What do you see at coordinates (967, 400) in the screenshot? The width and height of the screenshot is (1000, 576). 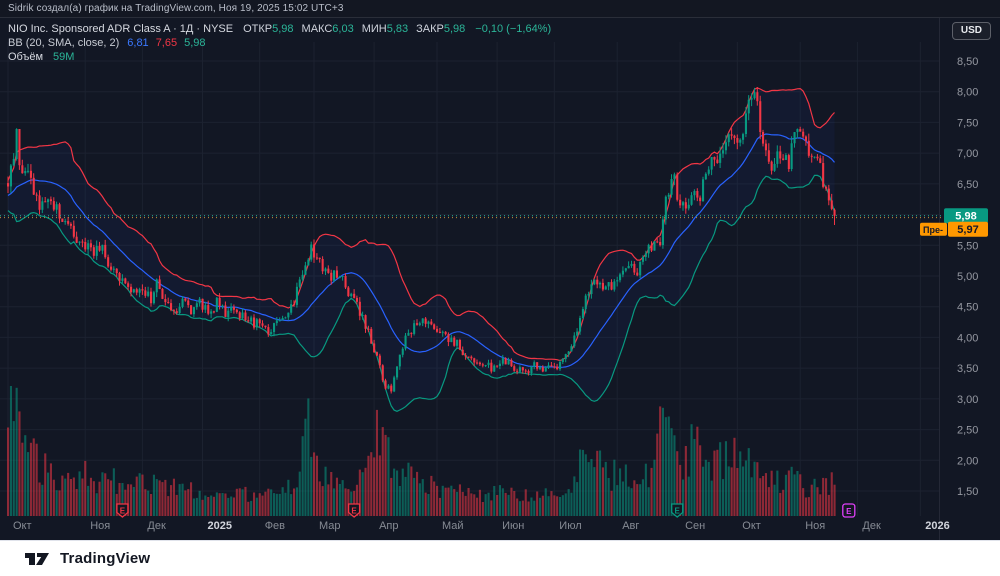 I see `price-tick-label: 3,00` at bounding box center [967, 400].